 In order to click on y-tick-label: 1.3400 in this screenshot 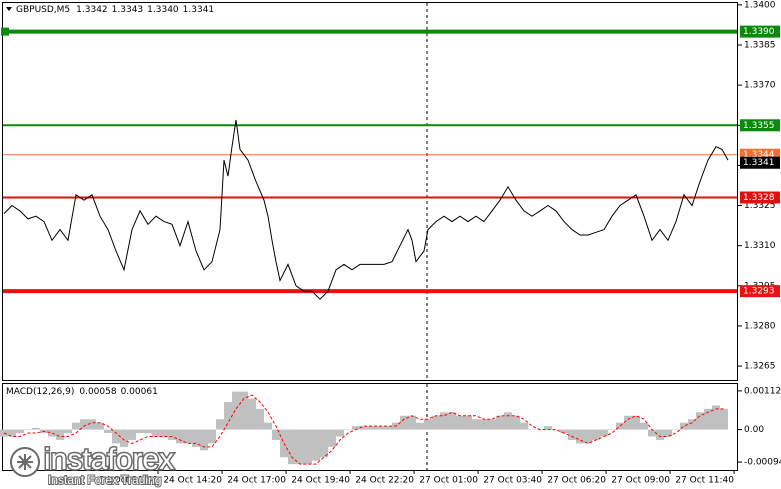, I will do `click(760, 5)`.